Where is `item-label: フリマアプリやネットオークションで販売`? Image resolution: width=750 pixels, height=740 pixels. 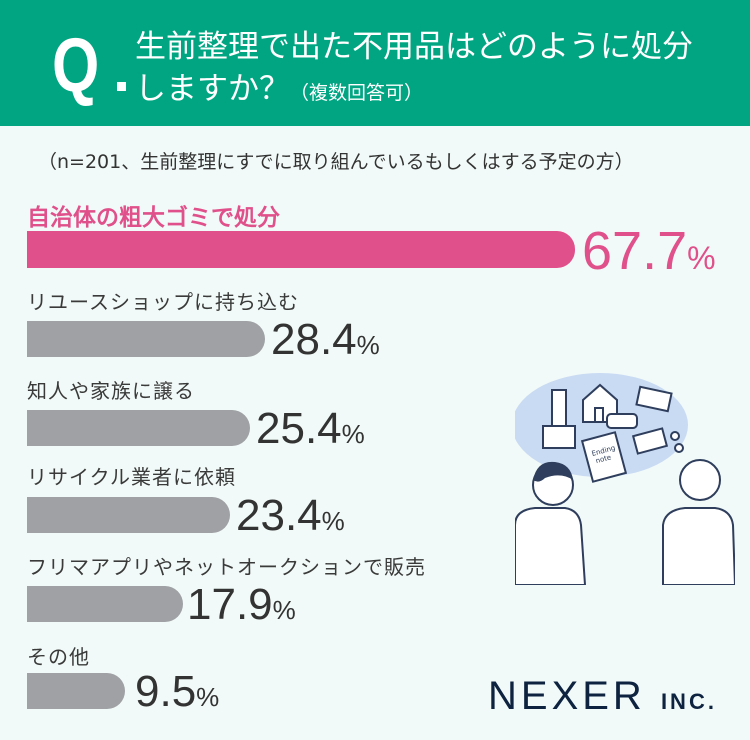 item-label: フリマアプリやネットオークションで販売 is located at coordinates (226, 567).